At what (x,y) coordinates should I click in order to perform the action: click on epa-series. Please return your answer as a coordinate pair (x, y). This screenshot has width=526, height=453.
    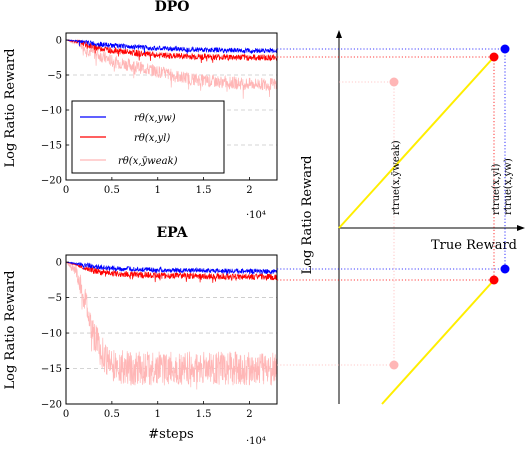
    Looking at the image, I should click on (171, 325).